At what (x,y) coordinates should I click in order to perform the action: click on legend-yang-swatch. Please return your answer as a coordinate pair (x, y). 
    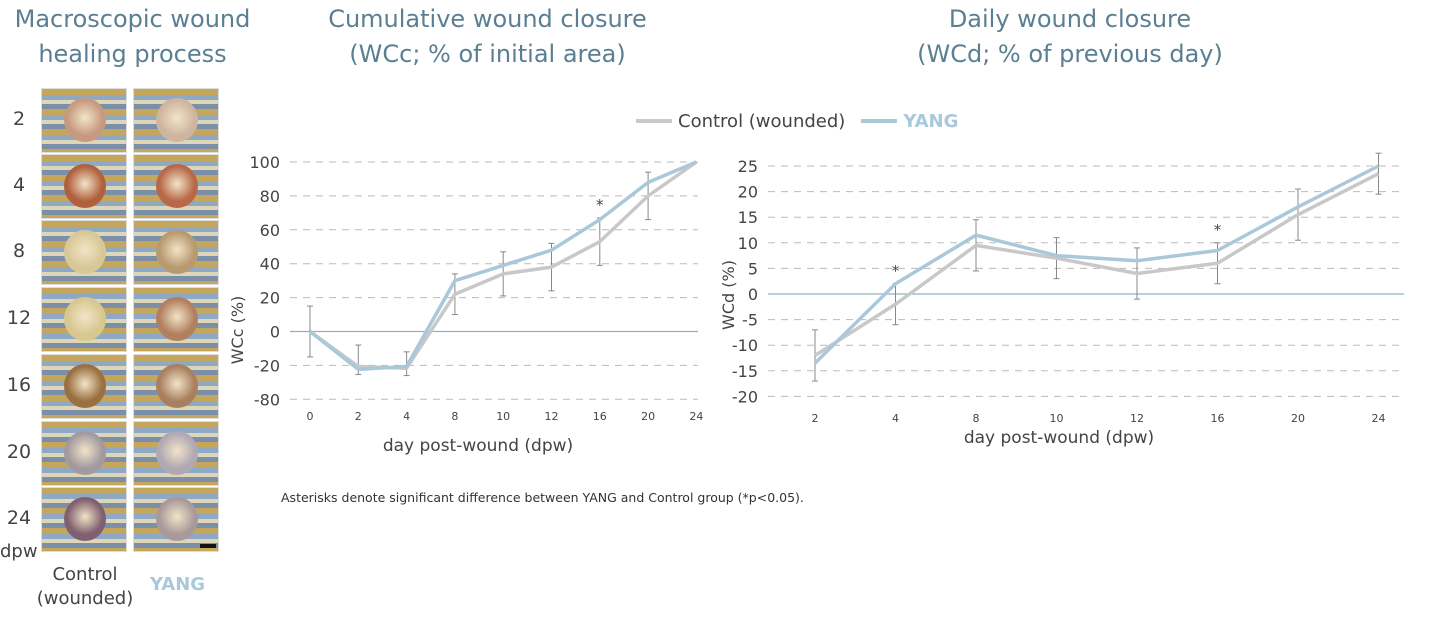
    Looking at the image, I should click on (879, 121).